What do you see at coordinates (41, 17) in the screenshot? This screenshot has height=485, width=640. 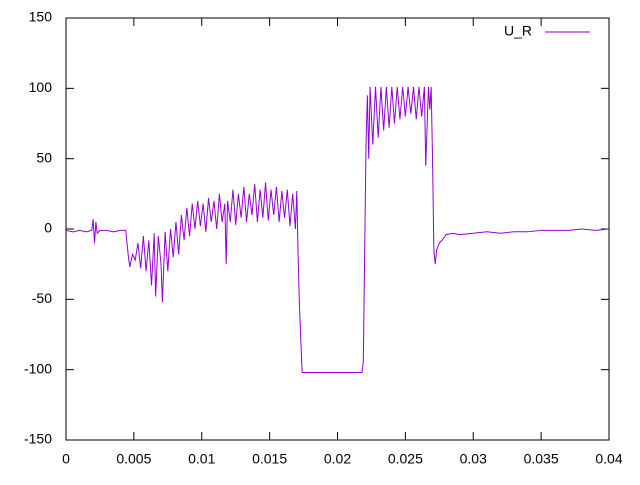 I see `y-tick-label: 150` at bounding box center [41, 17].